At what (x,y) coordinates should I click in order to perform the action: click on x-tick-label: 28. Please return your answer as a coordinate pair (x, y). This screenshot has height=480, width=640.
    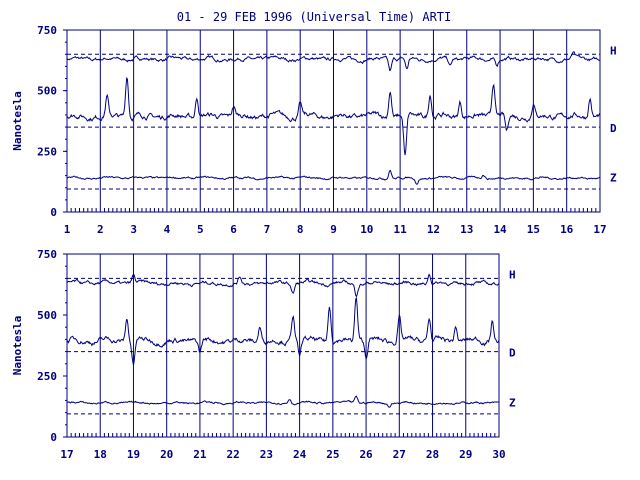
    Looking at the image, I should click on (432, 454).